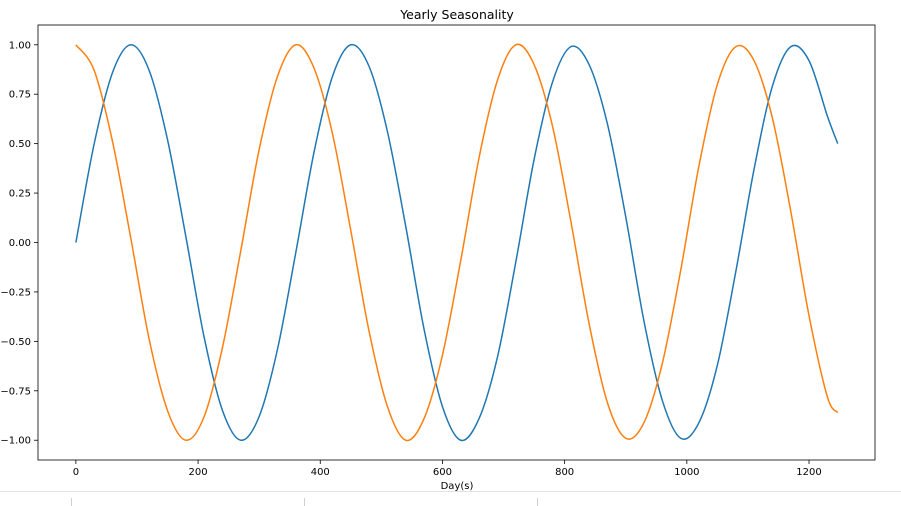  I want to click on x-tick-label: 600, so click(442, 472).